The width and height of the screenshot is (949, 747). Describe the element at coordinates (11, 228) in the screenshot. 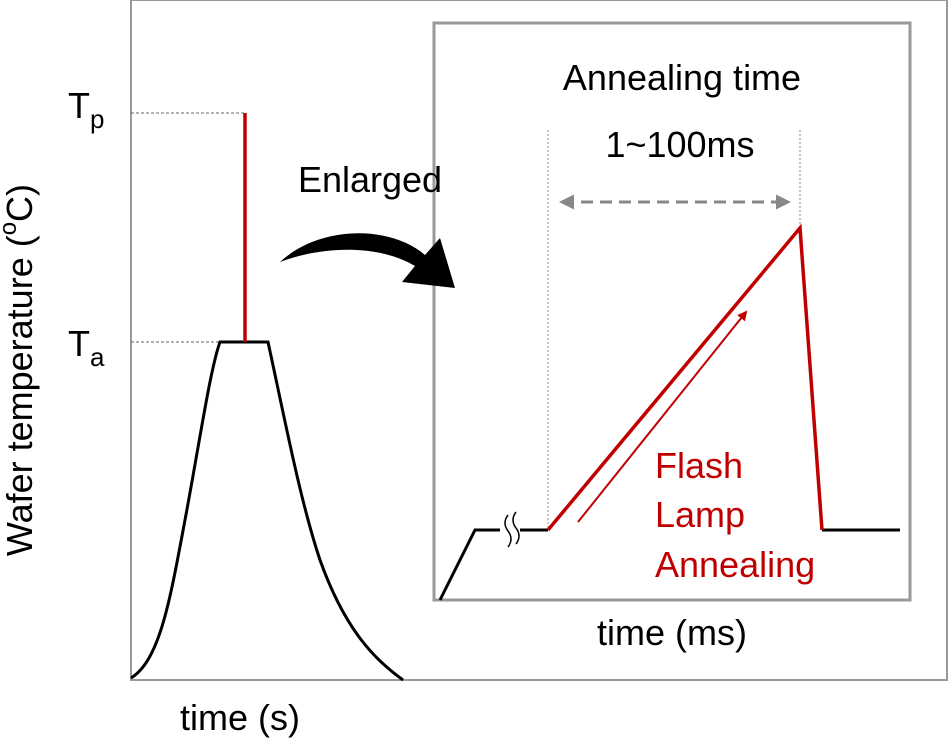

I see `text-part: o` at that location.